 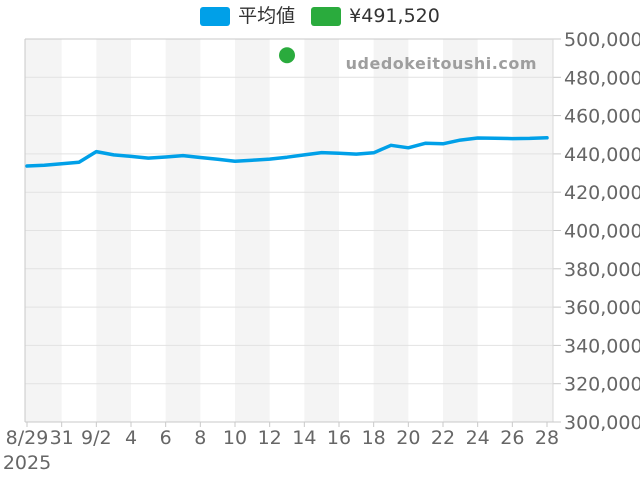 I want to click on sale-price-point, so click(x=287, y=55).